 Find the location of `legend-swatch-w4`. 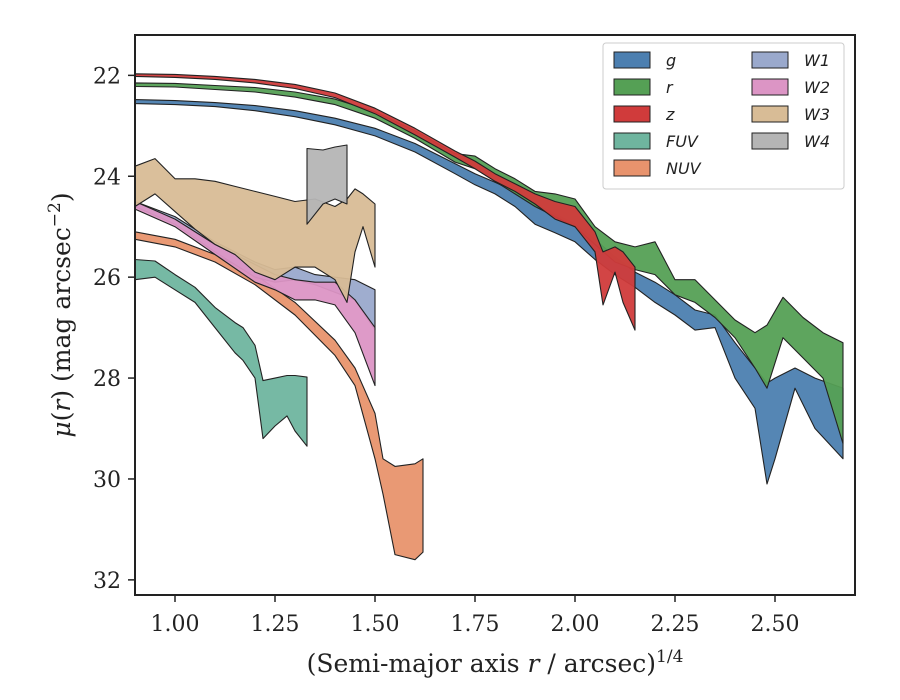

legend-swatch-w4 is located at coordinates (770, 141).